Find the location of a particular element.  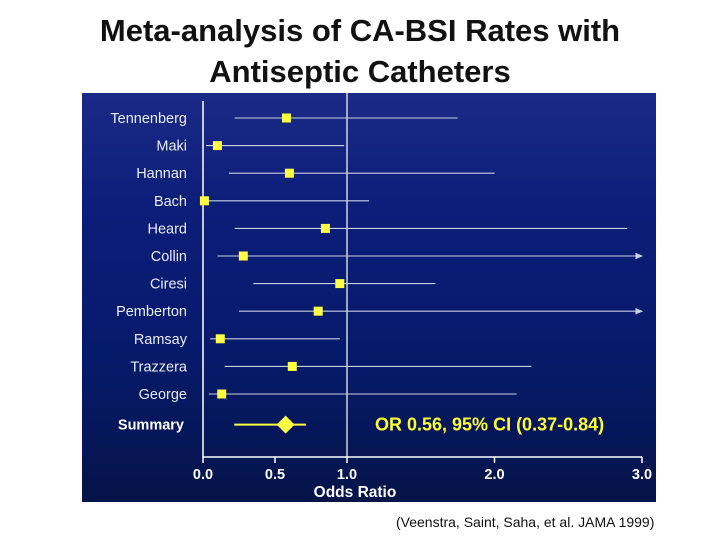

study-label: Tennenberg is located at coordinates (148, 119).